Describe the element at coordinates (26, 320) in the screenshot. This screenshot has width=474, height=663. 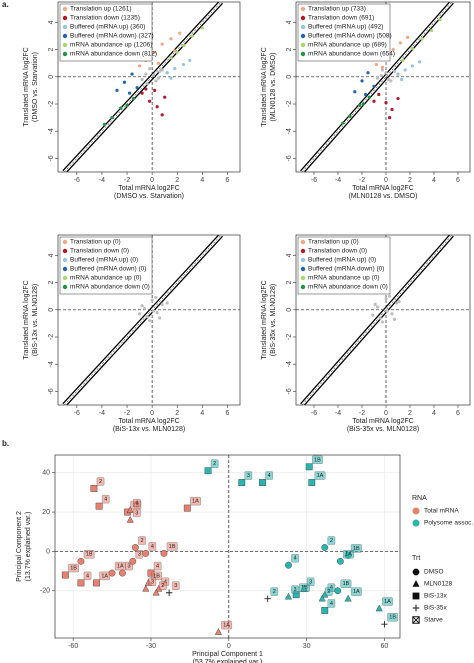
I see `y-axis-label: Translated mRNA log2FC` at that location.